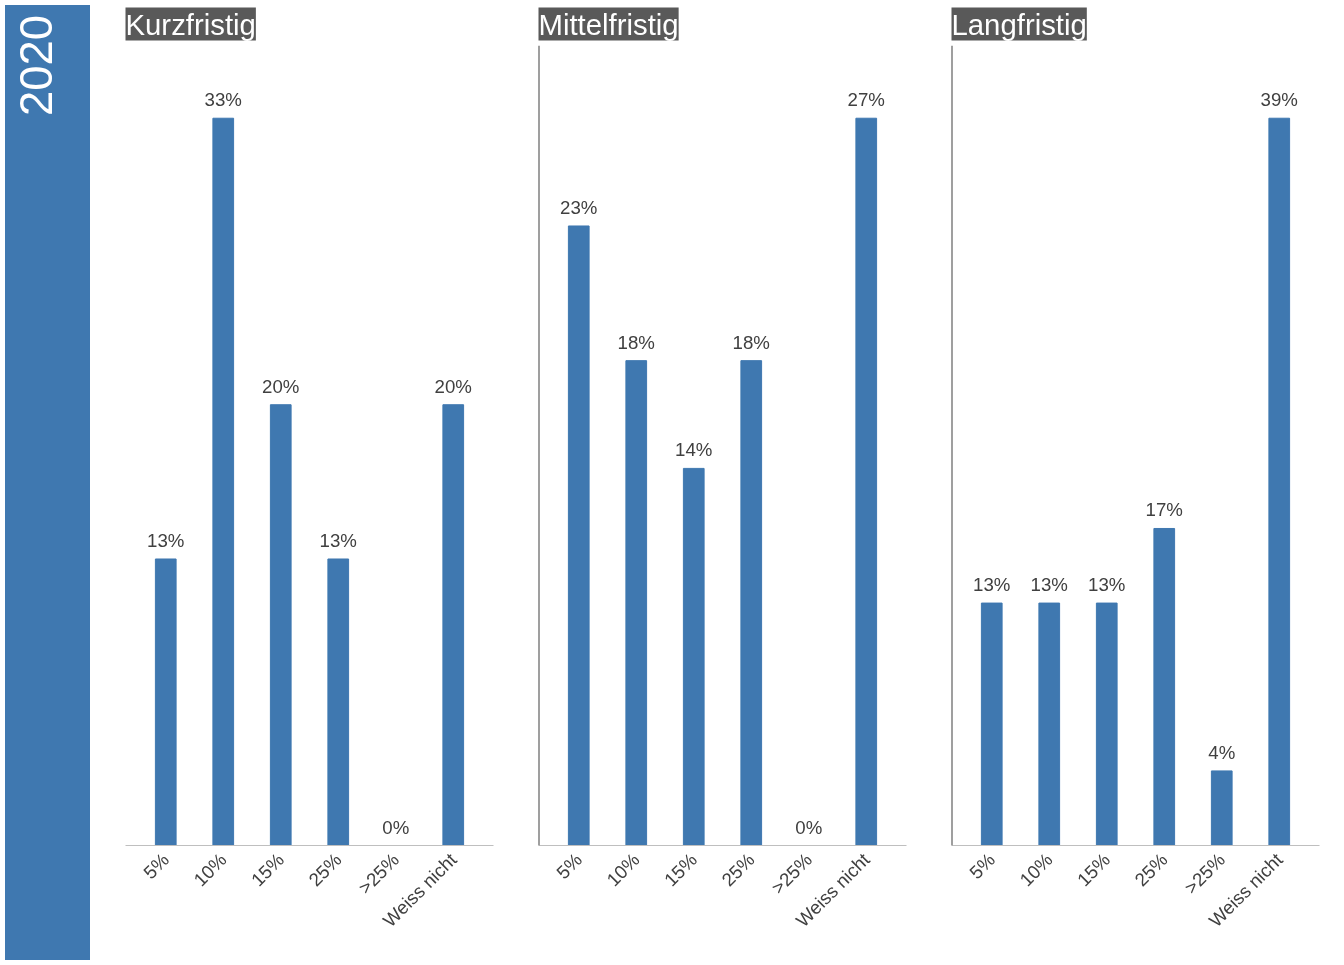 The height and width of the screenshot is (965, 1344). Describe the element at coordinates (579, 207) in the screenshot. I see `data-label: 23%` at that location.